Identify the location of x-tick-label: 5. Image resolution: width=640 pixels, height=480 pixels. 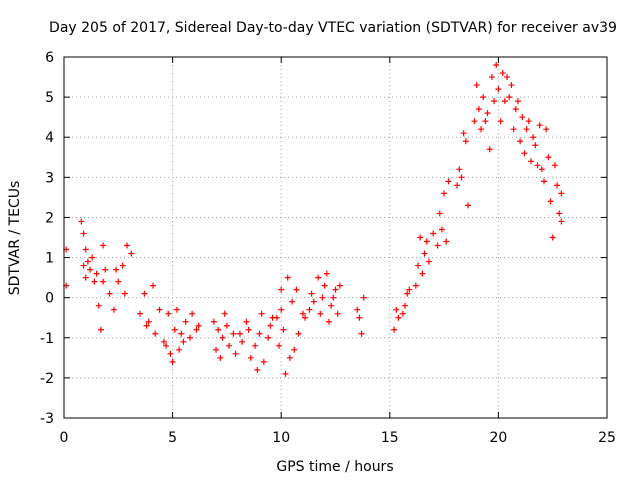
(172, 438).